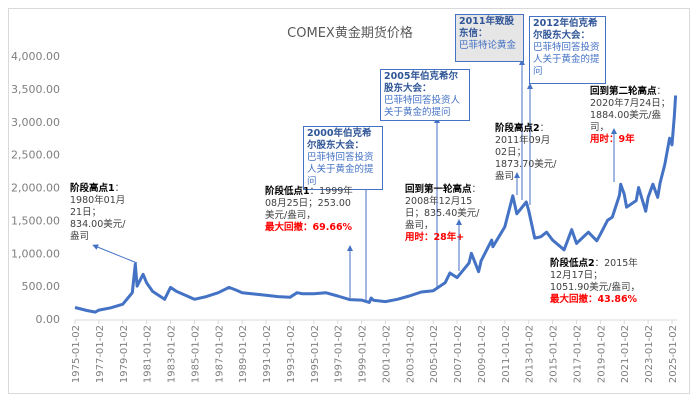  What do you see at coordinates (434, 354) in the screenshot?
I see `x-tick-label: 2005-01-02` at bounding box center [434, 354].